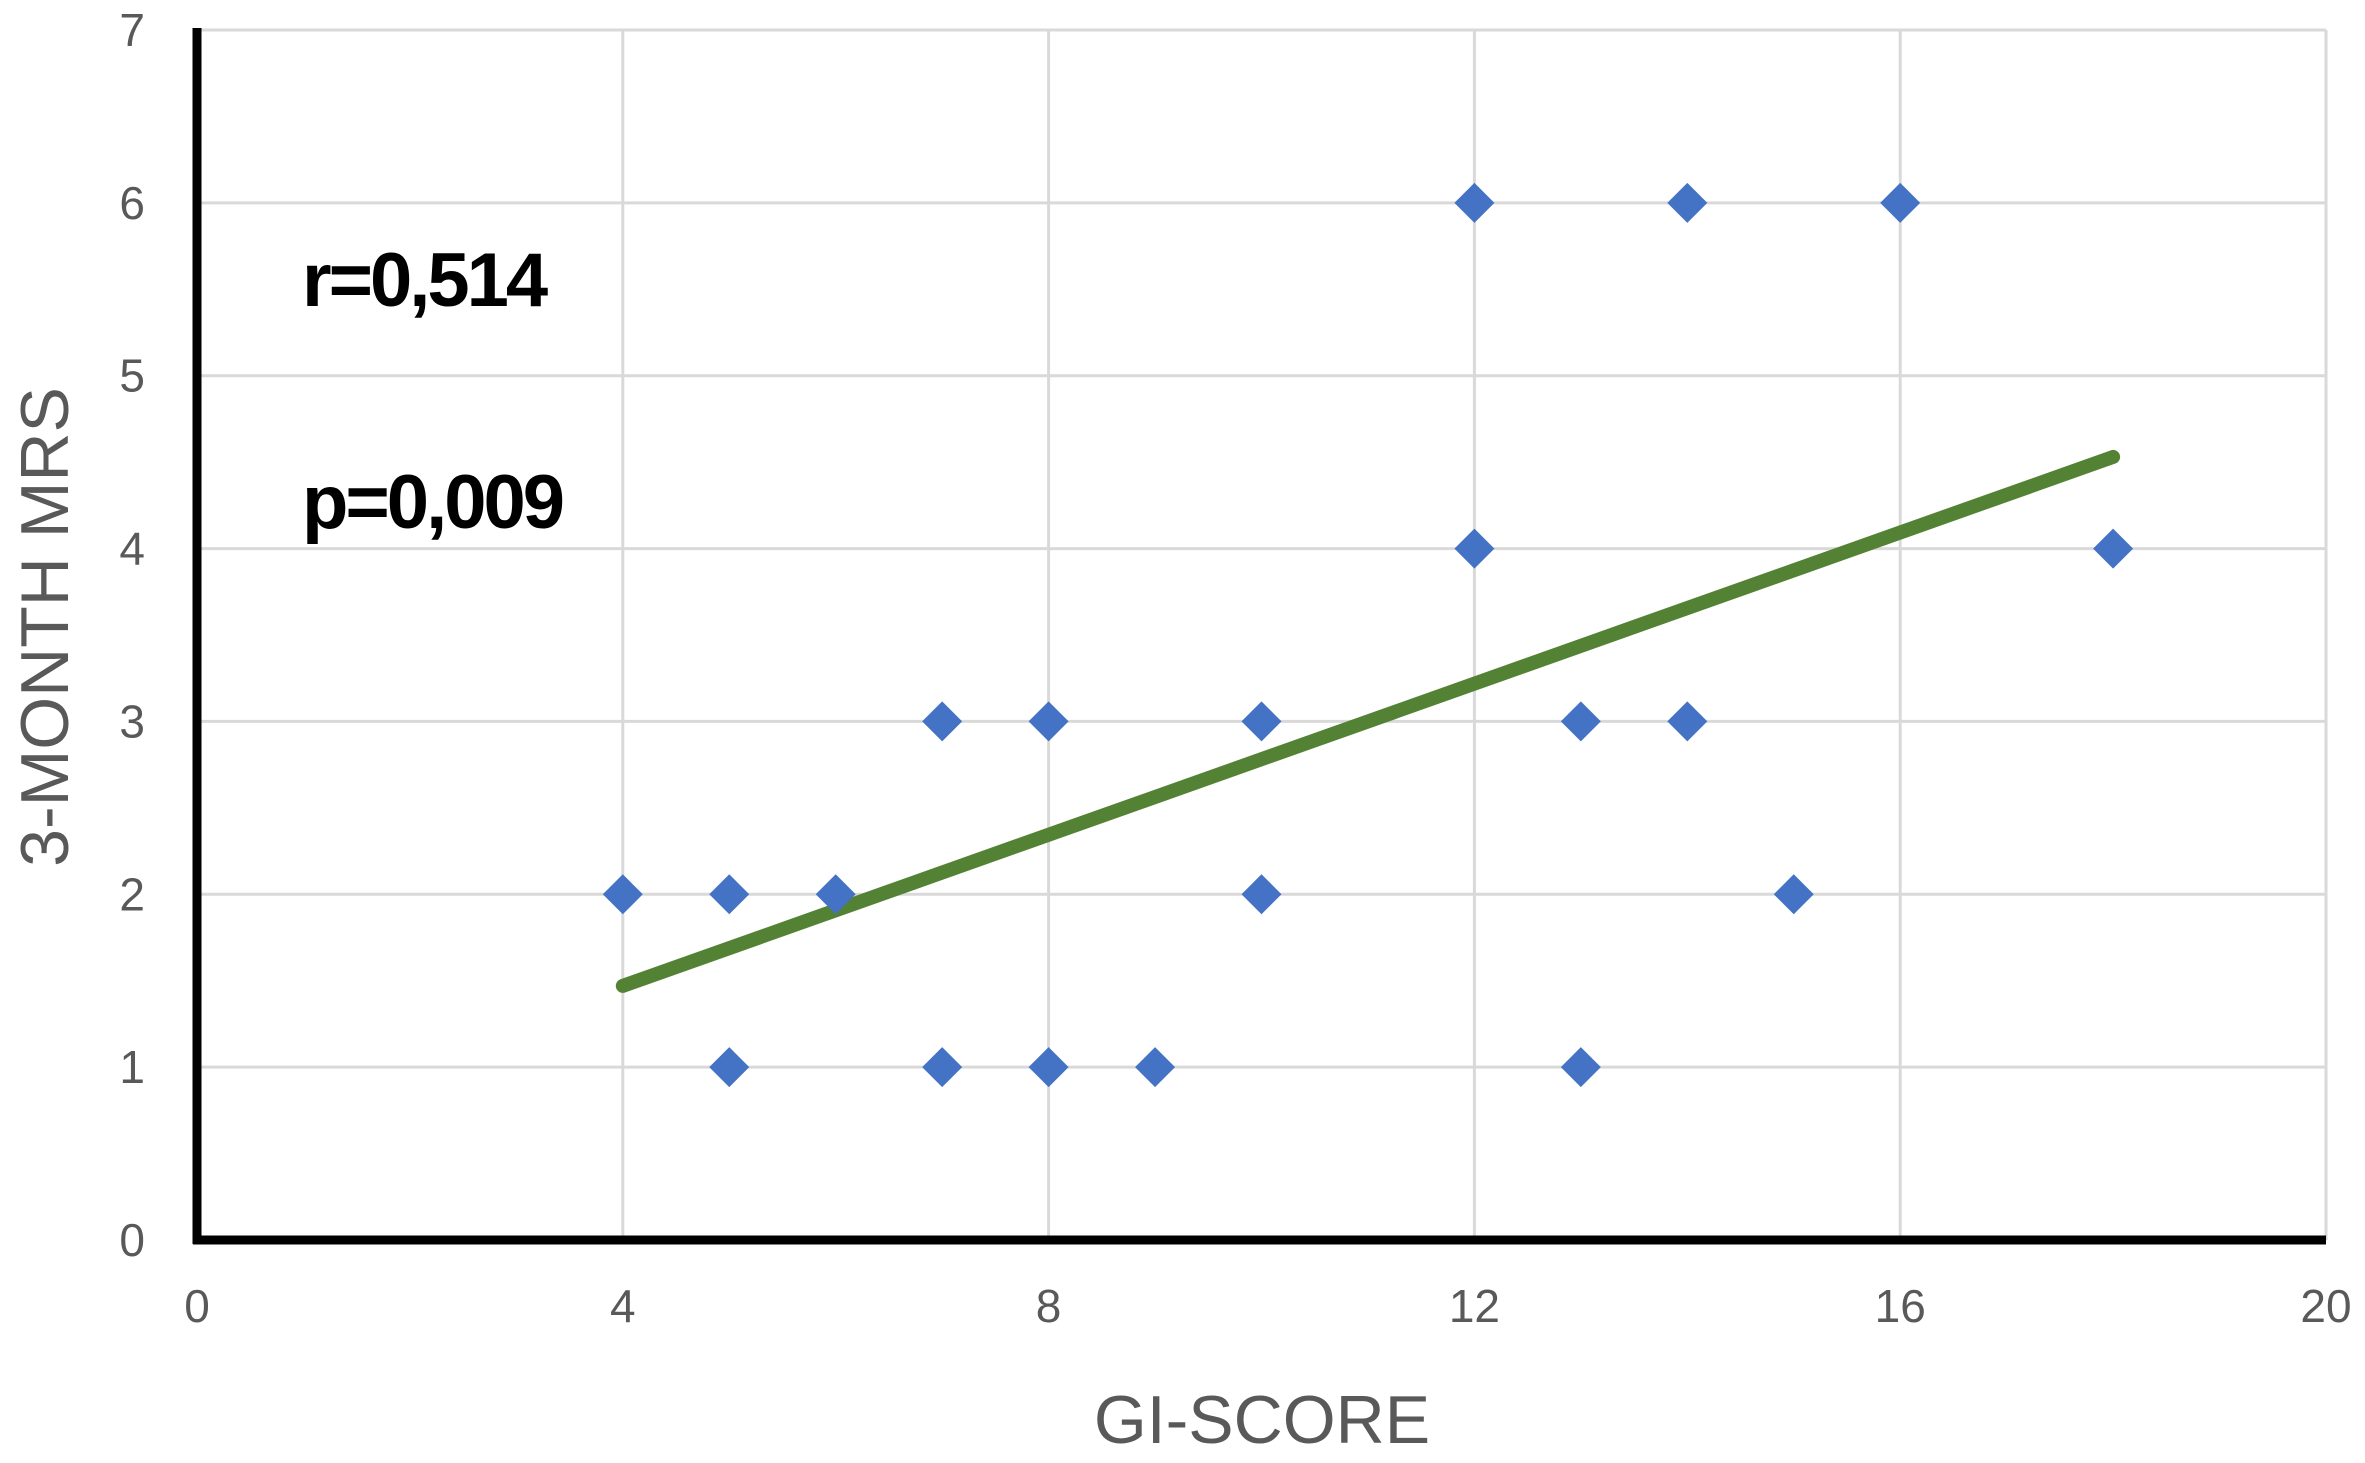 The image size is (2365, 1463). I want to click on y-tick-label-5: 5, so click(132, 376).